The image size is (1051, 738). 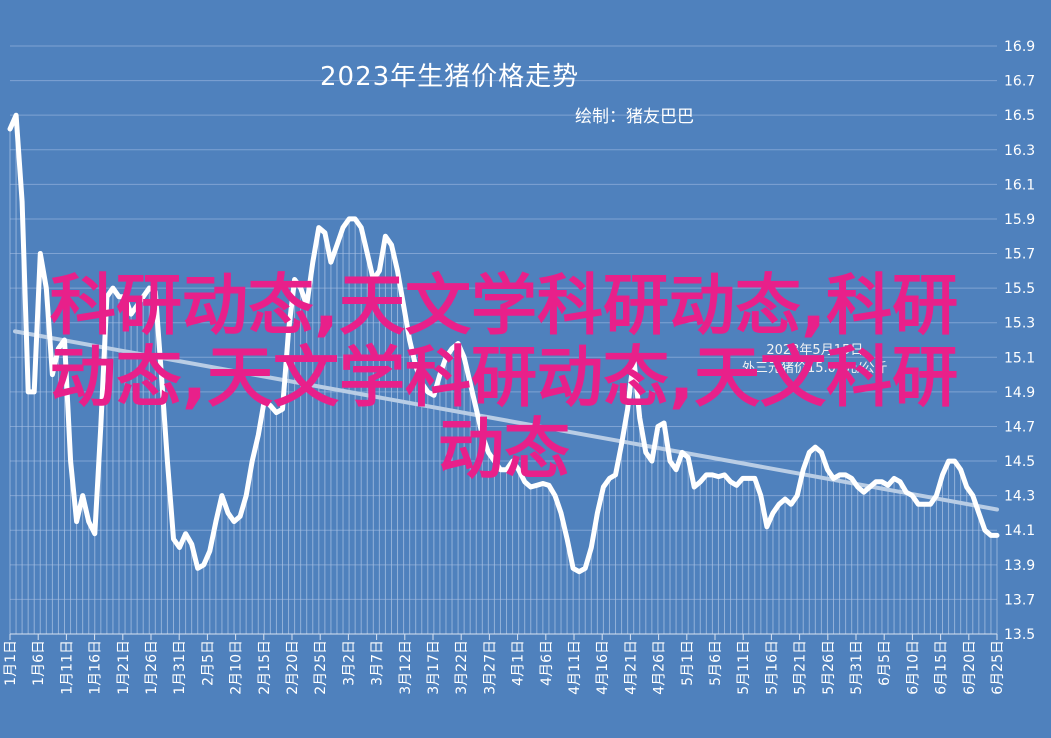 I want to click on y-tick-label: 15.1, so click(x=1019, y=358).